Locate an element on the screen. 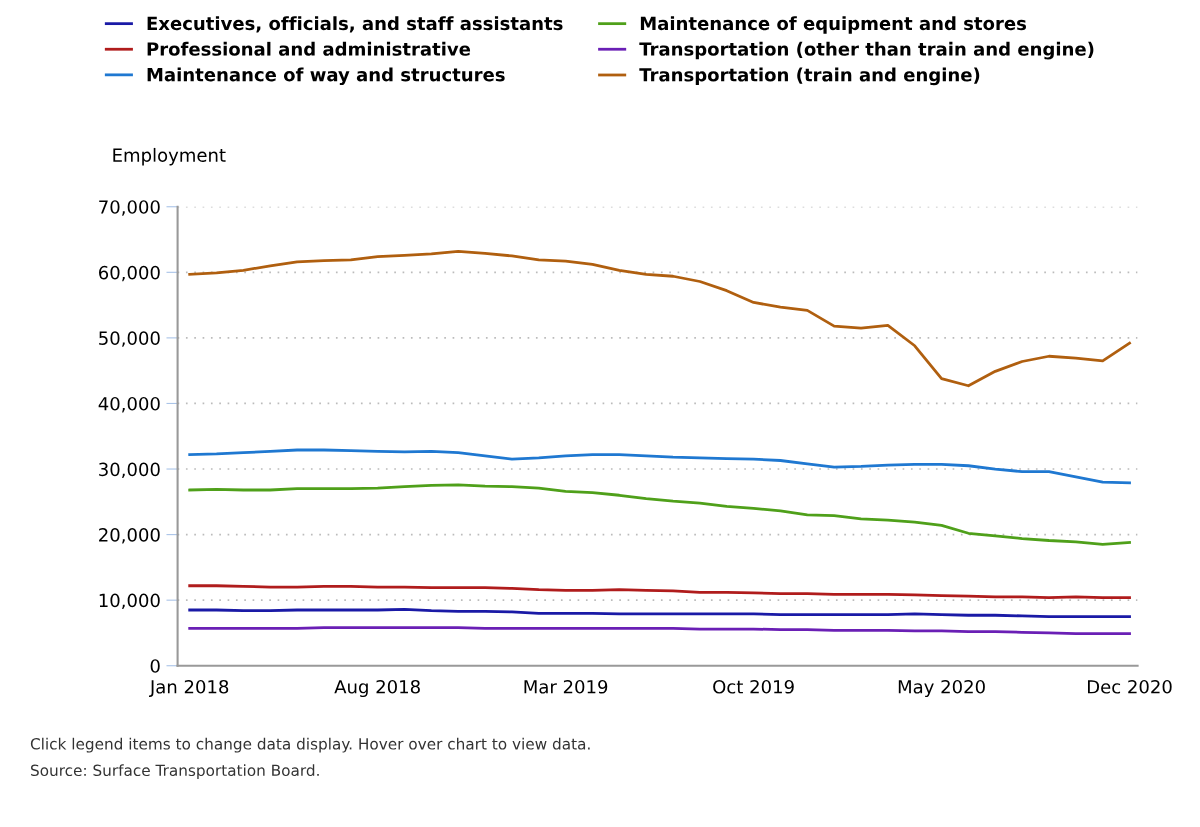  y-tick-label: 10,000 is located at coordinates (129, 601).